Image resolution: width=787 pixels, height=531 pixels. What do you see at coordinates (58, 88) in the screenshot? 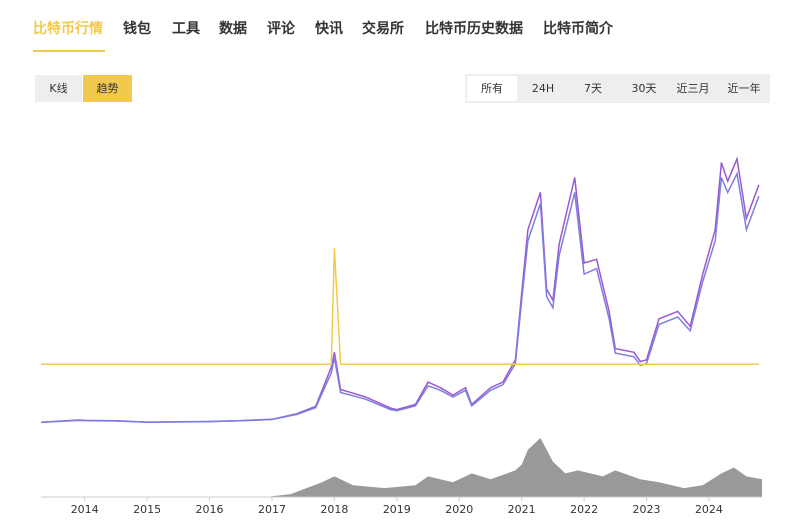
I see `view-button: K线` at bounding box center [58, 88].